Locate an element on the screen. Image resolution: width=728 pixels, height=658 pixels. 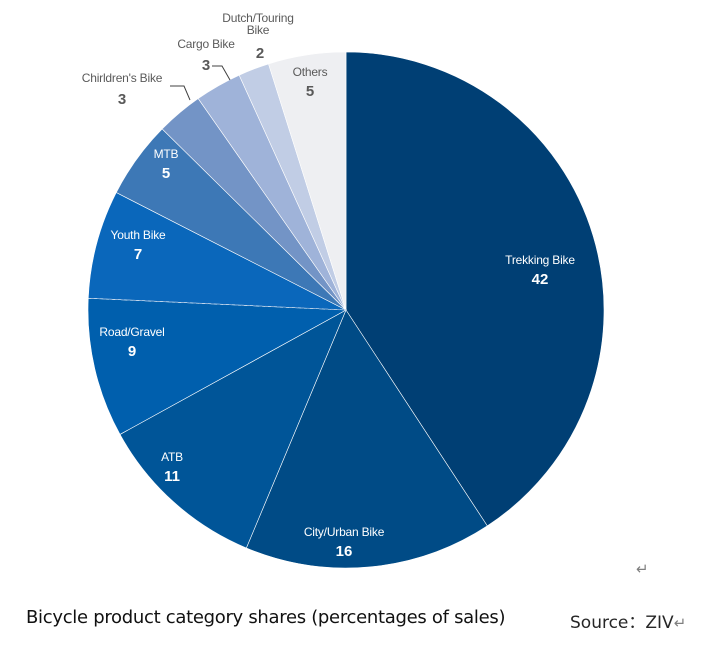
source-text: Source：ZIV is located at coordinates (622, 623).